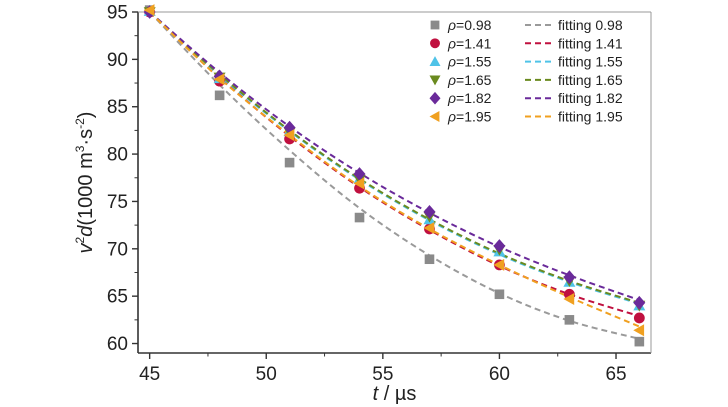 This screenshot has width=728, height=407. What do you see at coordinates (435, 98) in the screenshot?
I see `legend-marker-1.82` at bounding box center [435, 98].